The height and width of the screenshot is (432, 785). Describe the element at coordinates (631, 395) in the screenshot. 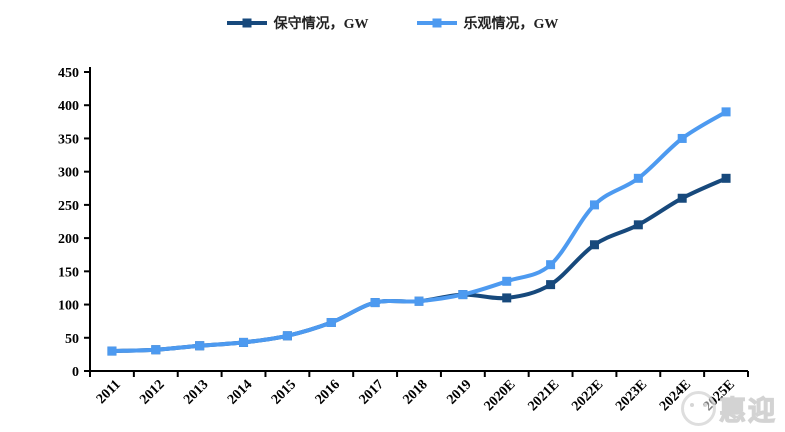

I see `x-tick-label: 2023E` at that location.